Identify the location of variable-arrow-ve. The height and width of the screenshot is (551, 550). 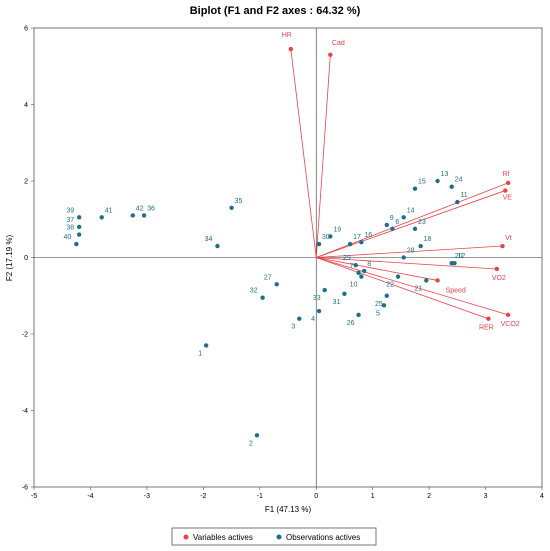
(411, 224).